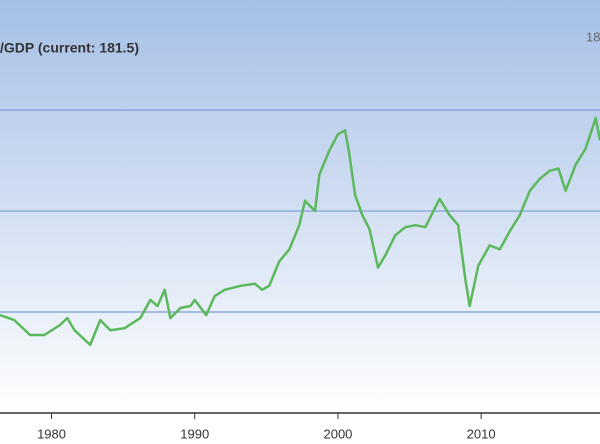 This screenshot has width=600, height=444. Describe the element at coordinates (69, 48) in the screenshot. I see `chart-title: /GDP (current: 181.5)` at that location.